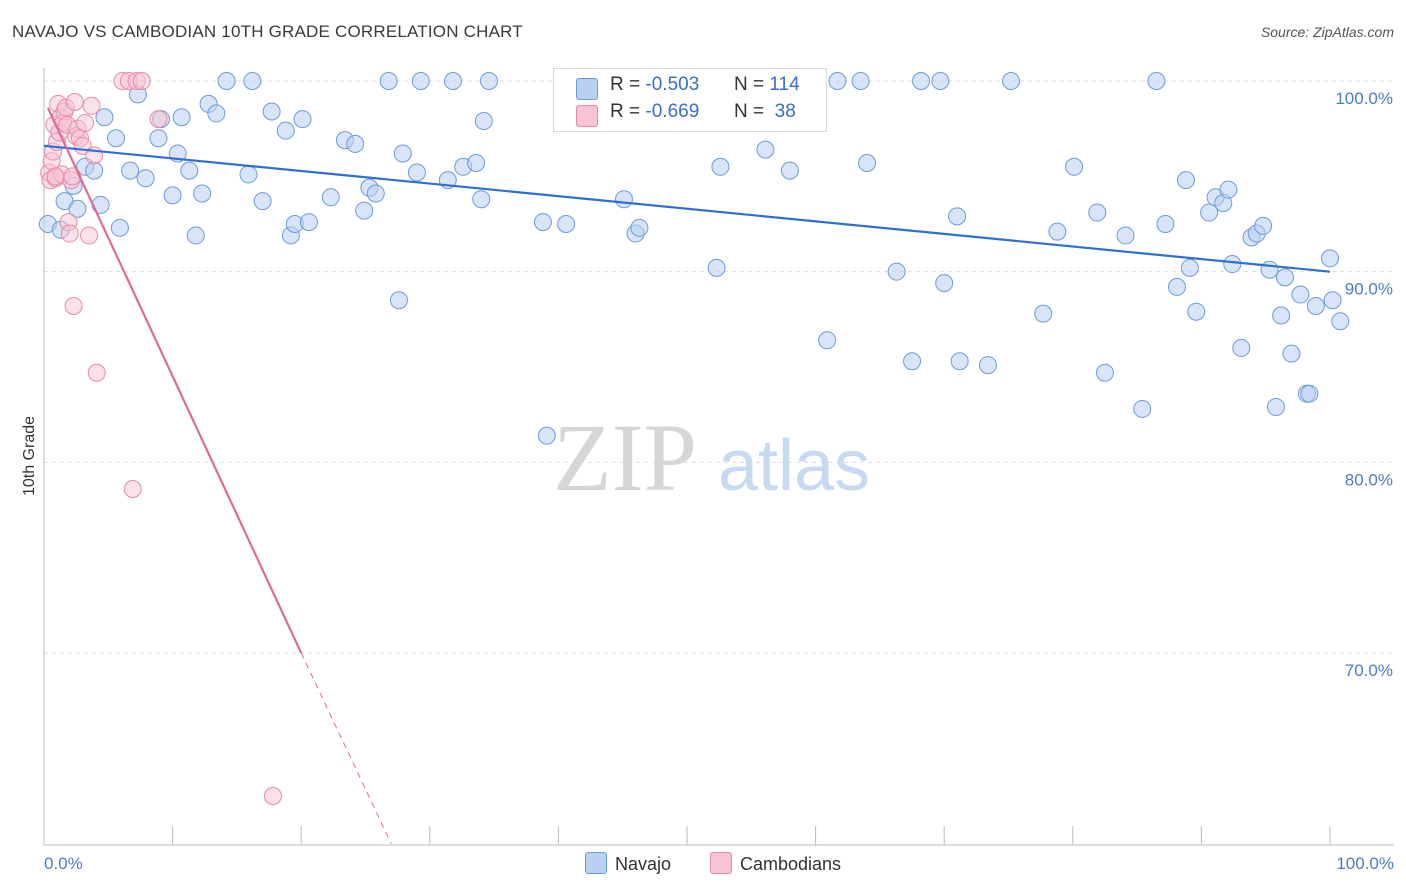 Image resolution: width=1406 pixels, height=892 pixels. What do you see at coordinates (174, 380) in the screenshot?
I see `cambodian-trend-line` at bounding box center [174, 380].